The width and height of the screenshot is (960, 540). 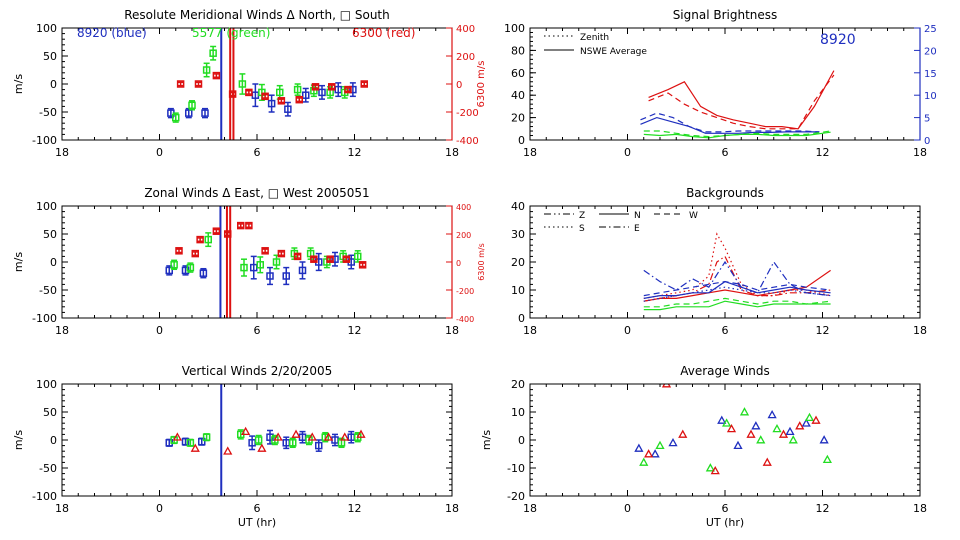 I want to click on chart-title: Zonal Winds Δ East, □ West 2005051, so click(x=256, y=193).